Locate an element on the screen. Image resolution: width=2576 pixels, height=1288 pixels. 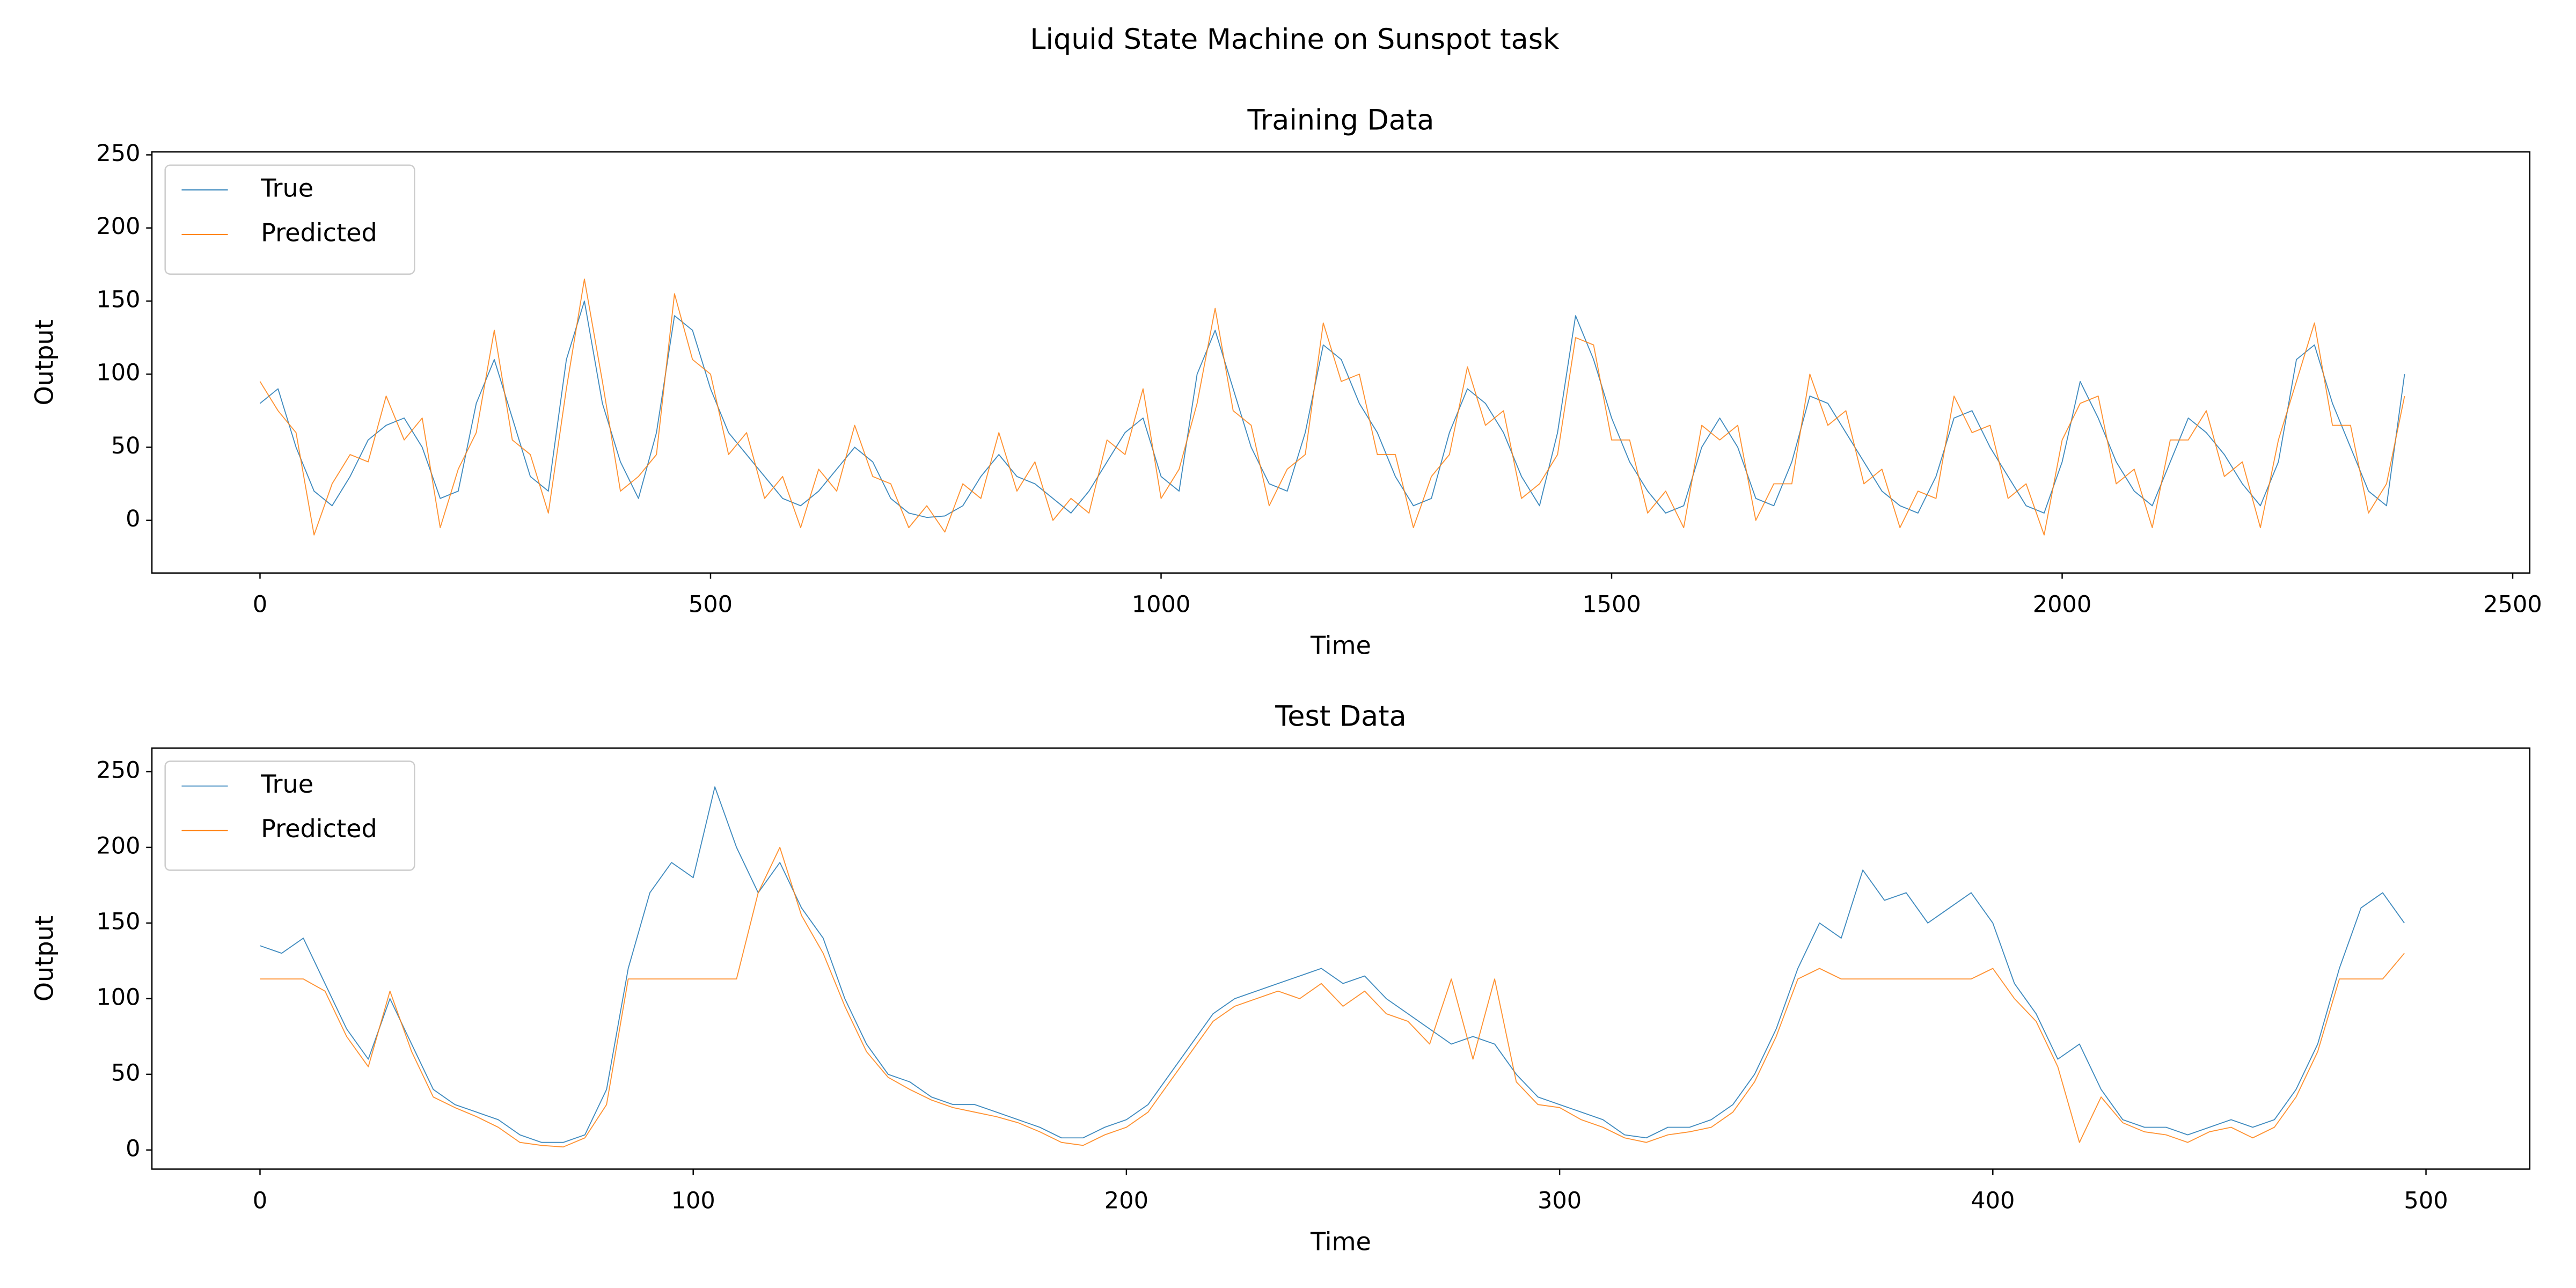
x-tick-label: 400 is located at coordinates (1993, 1201).